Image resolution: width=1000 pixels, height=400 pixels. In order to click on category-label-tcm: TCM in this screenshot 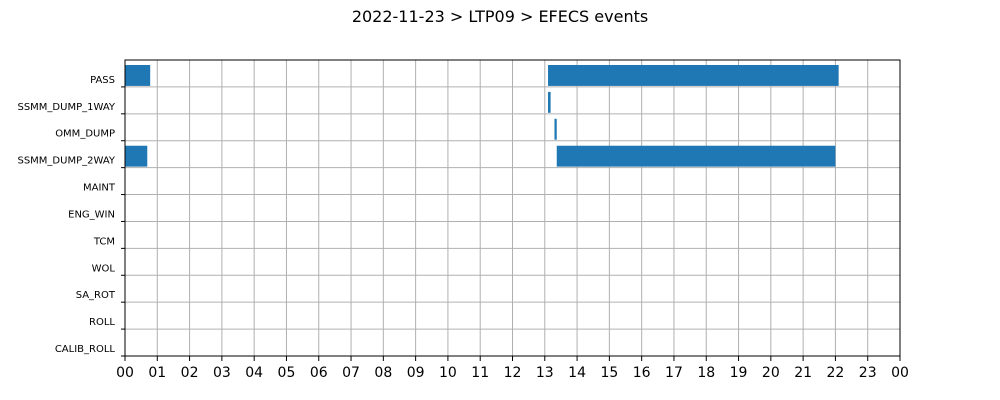, I will do `click(104, 241)`.